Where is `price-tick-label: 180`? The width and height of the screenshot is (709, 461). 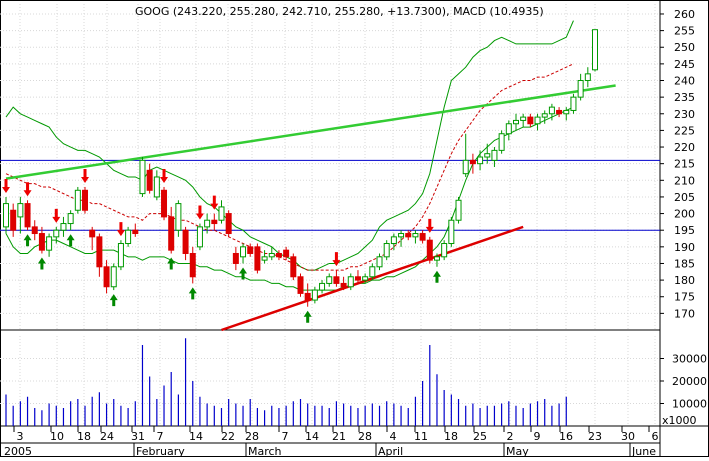
price-tick-label: 180 is located at coordinates (684, 280).